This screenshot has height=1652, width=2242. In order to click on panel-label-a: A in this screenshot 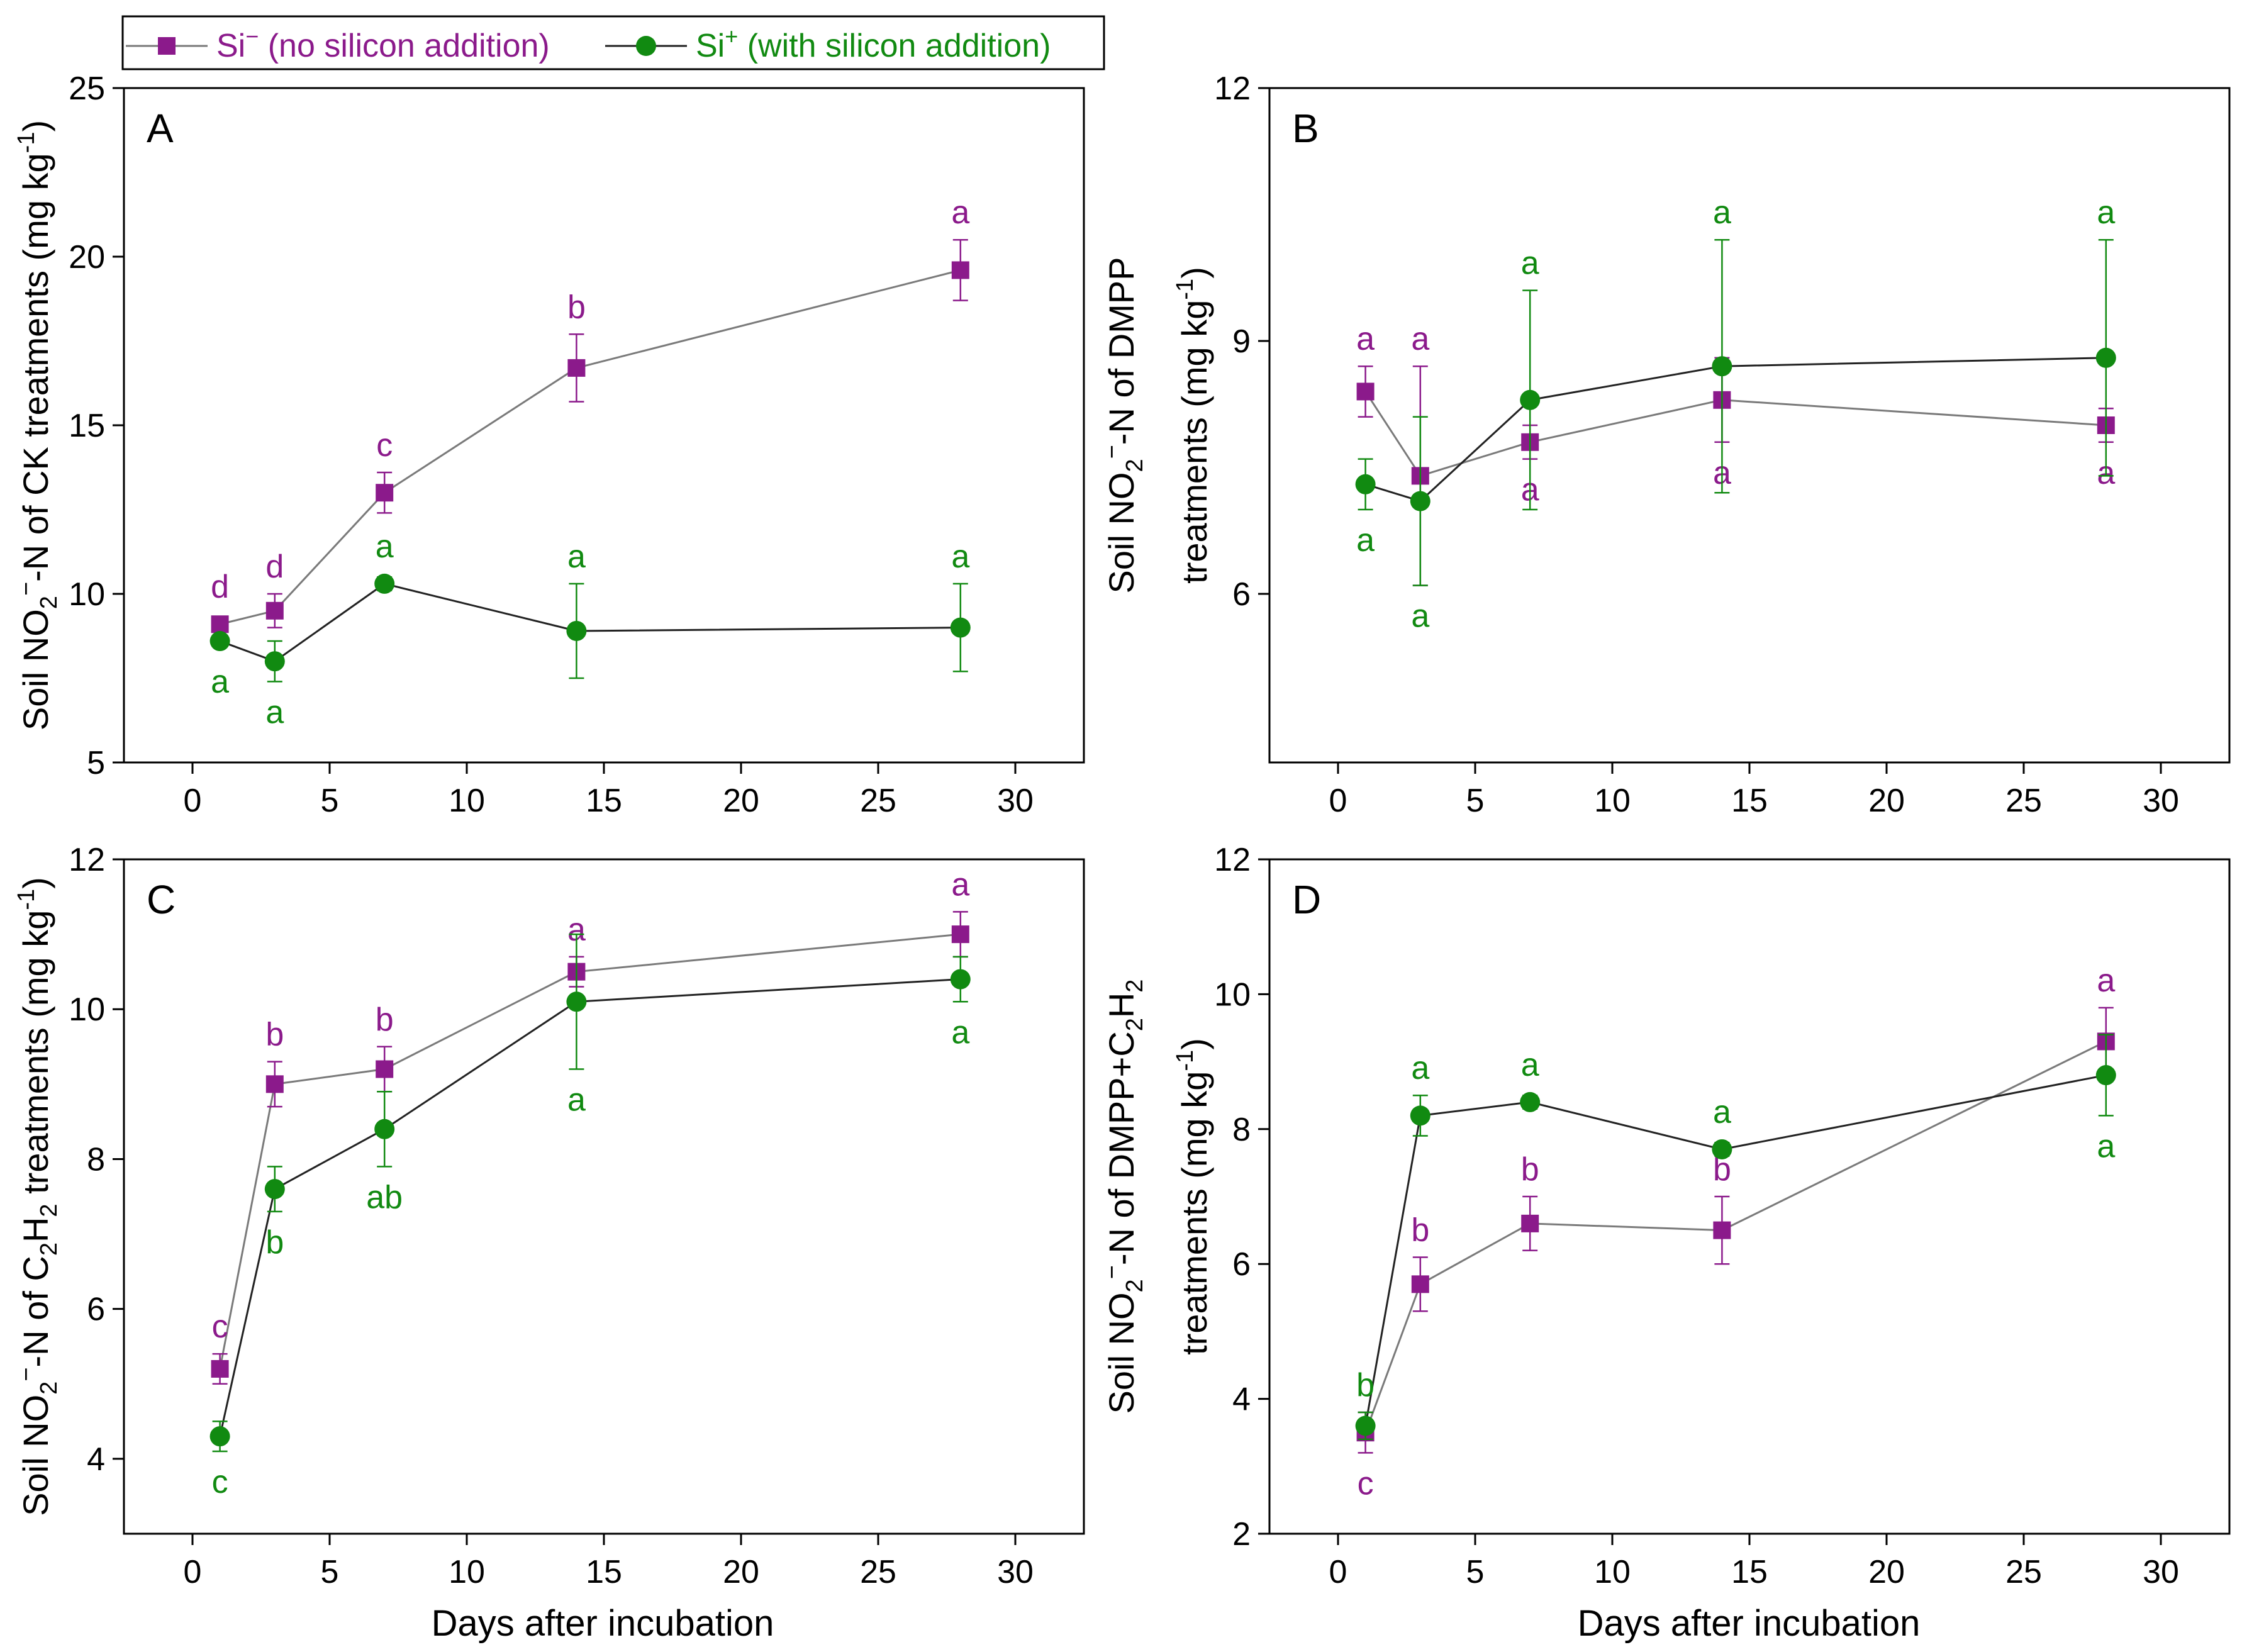, I will do `click(160, 128)`.